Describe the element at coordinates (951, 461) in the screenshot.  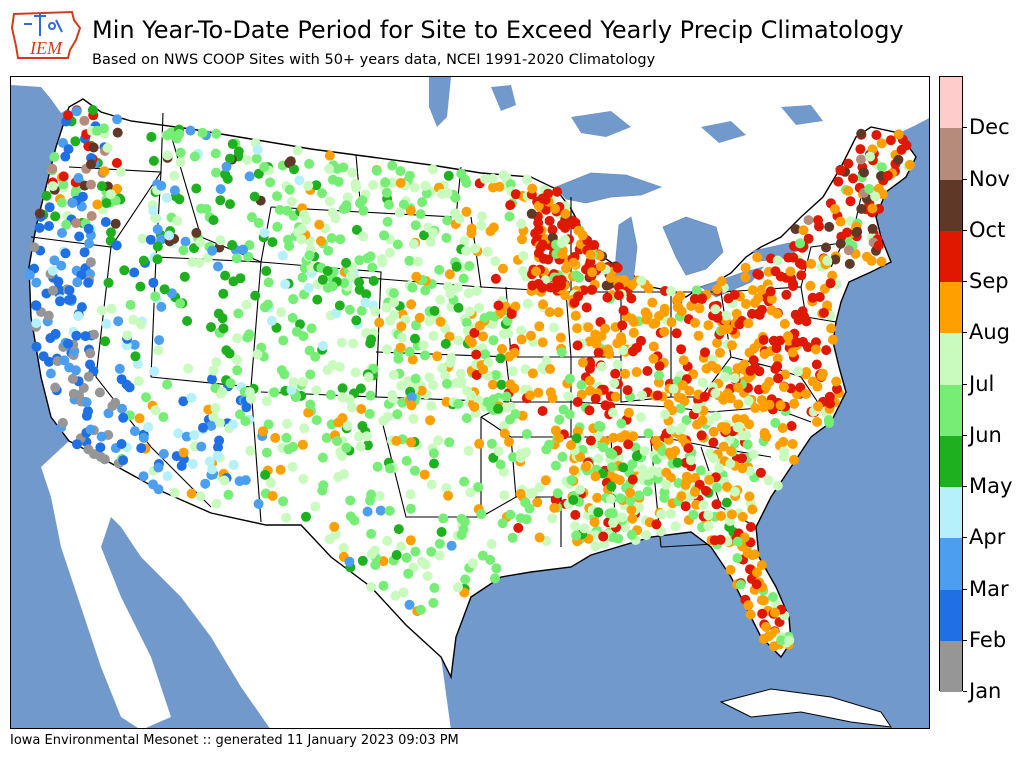
I see `colorbar-segment-may` at that location.